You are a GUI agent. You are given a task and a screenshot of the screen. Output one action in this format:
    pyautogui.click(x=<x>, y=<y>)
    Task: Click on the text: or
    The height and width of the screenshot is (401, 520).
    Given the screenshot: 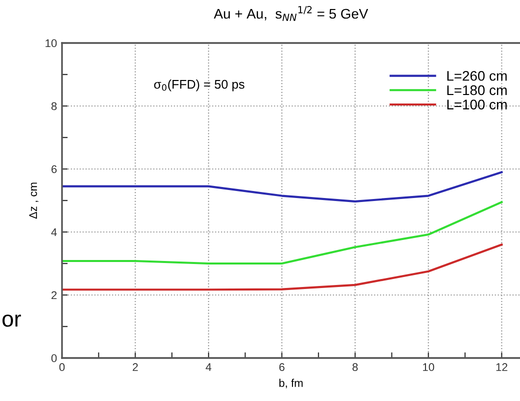 What is the action you would take?
    pyautogui.click(x=11, y=320)
    